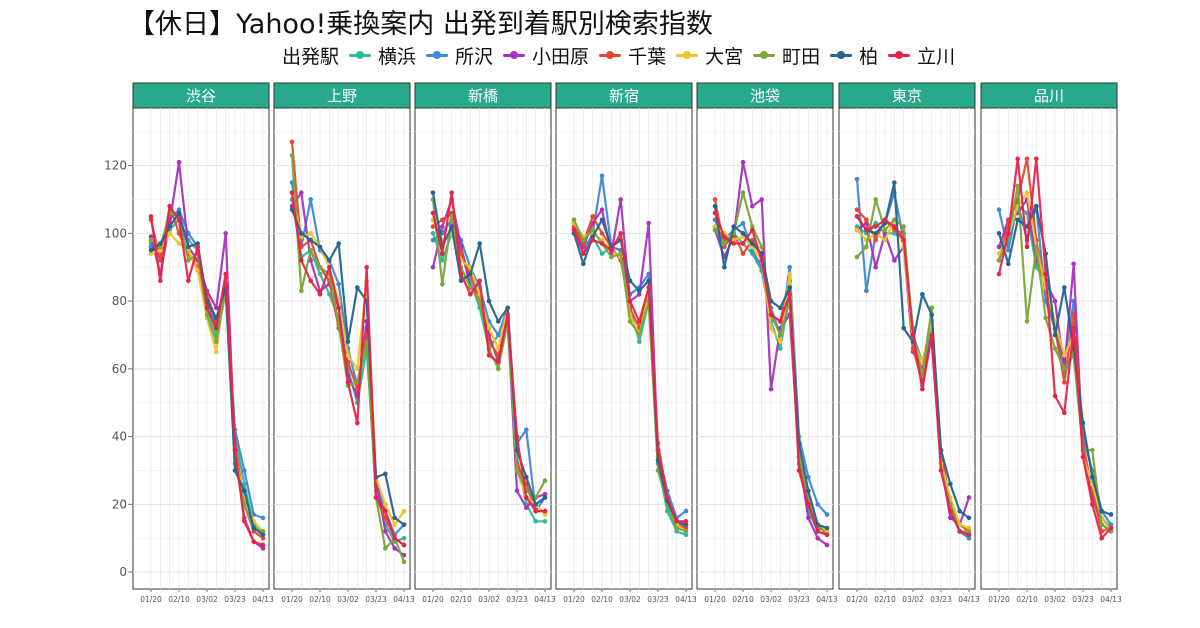 The image size is (1200, 628). I want to click on facet-panel: 品川 01/20 02/10 03/02 03/23 04/13, so click(1051, 343).